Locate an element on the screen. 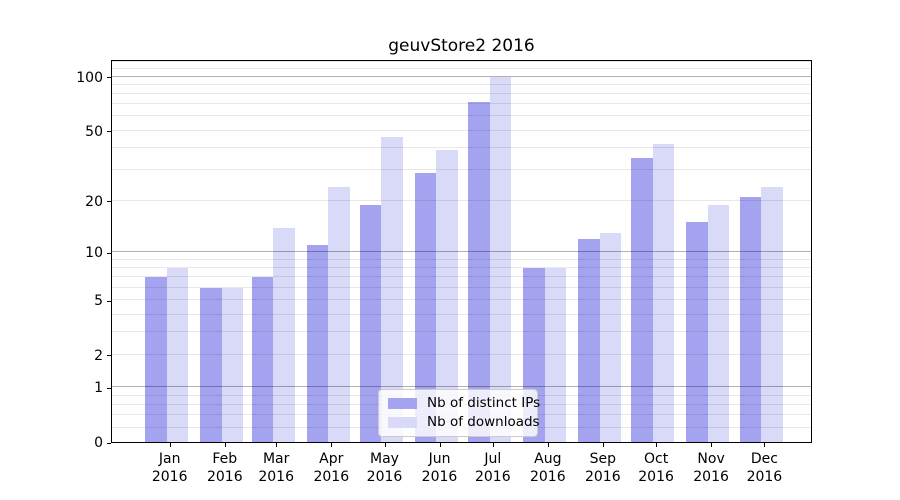 This screenshot has width=900, height=500. x-tick-label-nov: Nov 2016 is located at coordinates (711, 468).